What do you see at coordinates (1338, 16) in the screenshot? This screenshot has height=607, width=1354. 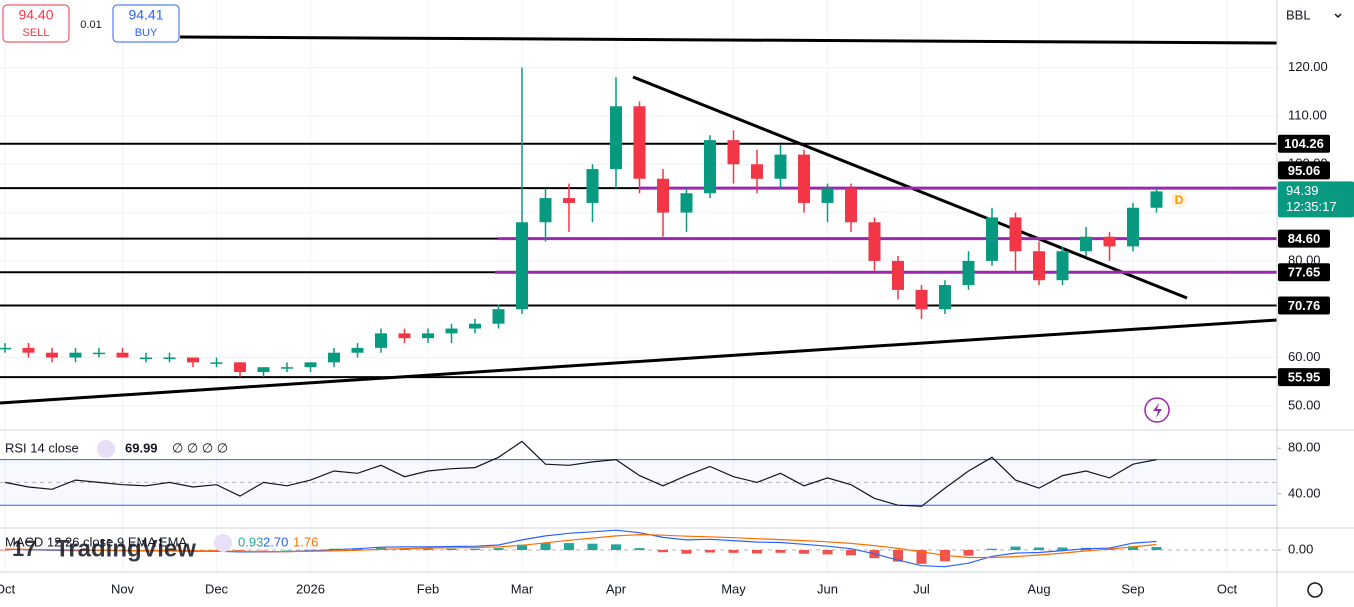 I see `chevron` at bounding box center [1338, 16].